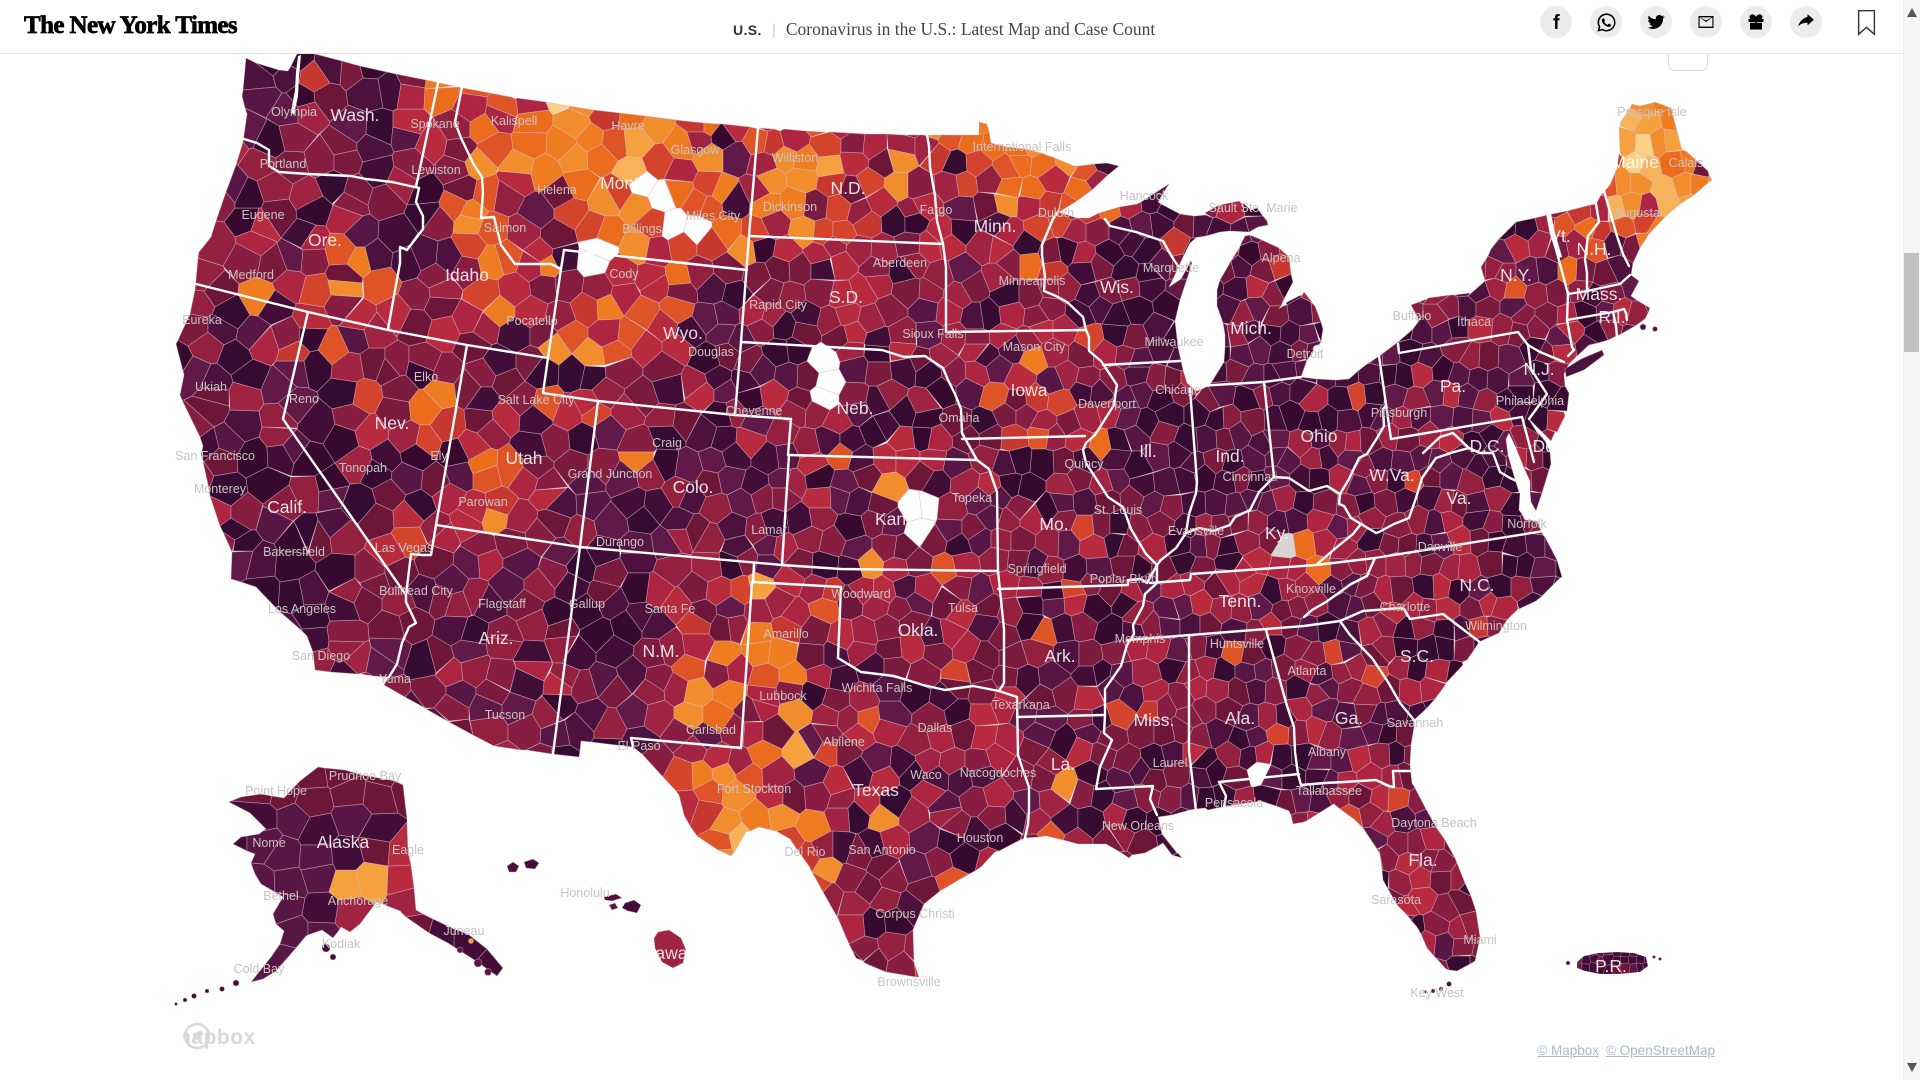 Image resolution: width=1920 pixels, height=1080 pixels. Describe the element at coordinates (610, 474) in the screenshot. I see `svg-text: Grand Junction` at that location.